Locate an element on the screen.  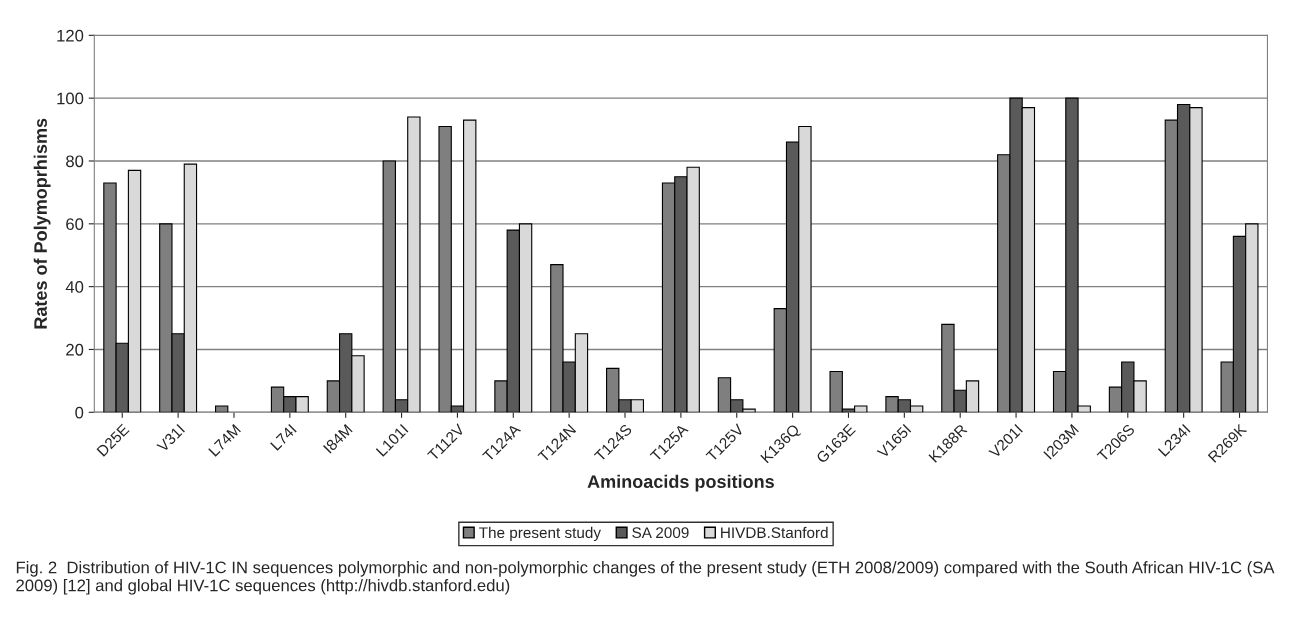
x-axis-title: Aminoacids positions is located at coordinates (680, 483).